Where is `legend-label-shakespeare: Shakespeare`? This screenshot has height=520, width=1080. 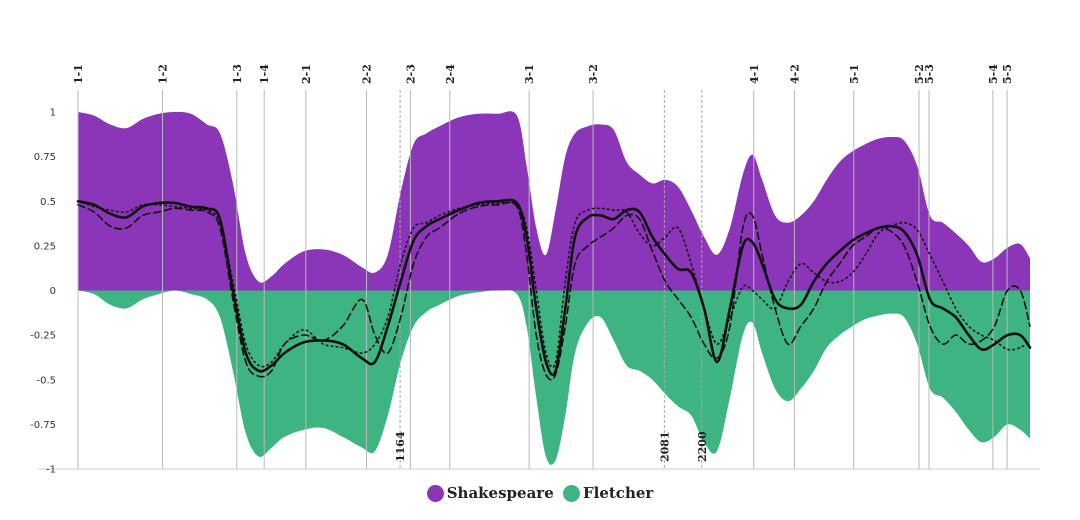
legend-label-shakespeare: Shakespeare is located at coordinates (500, 493).